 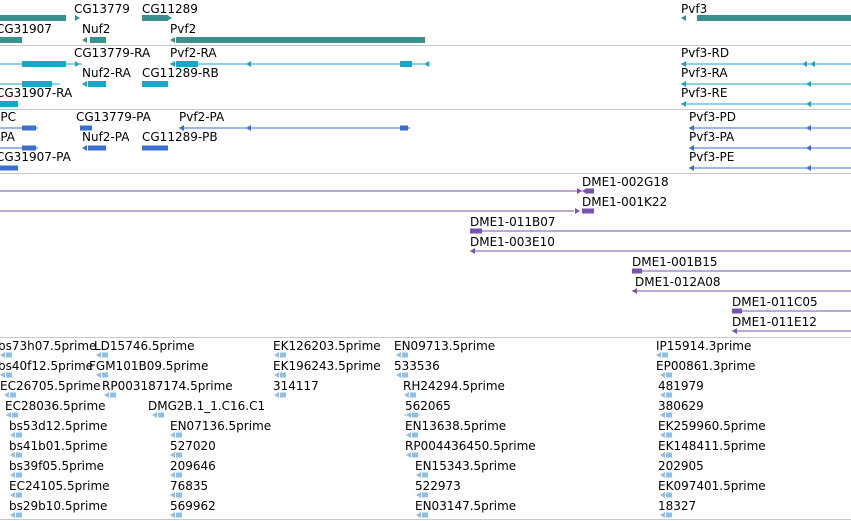 What do you see at coordinates (466, 466) in the screenshot?
I see `est-label: EN15343.5prime` at bounding box center [466, 466].